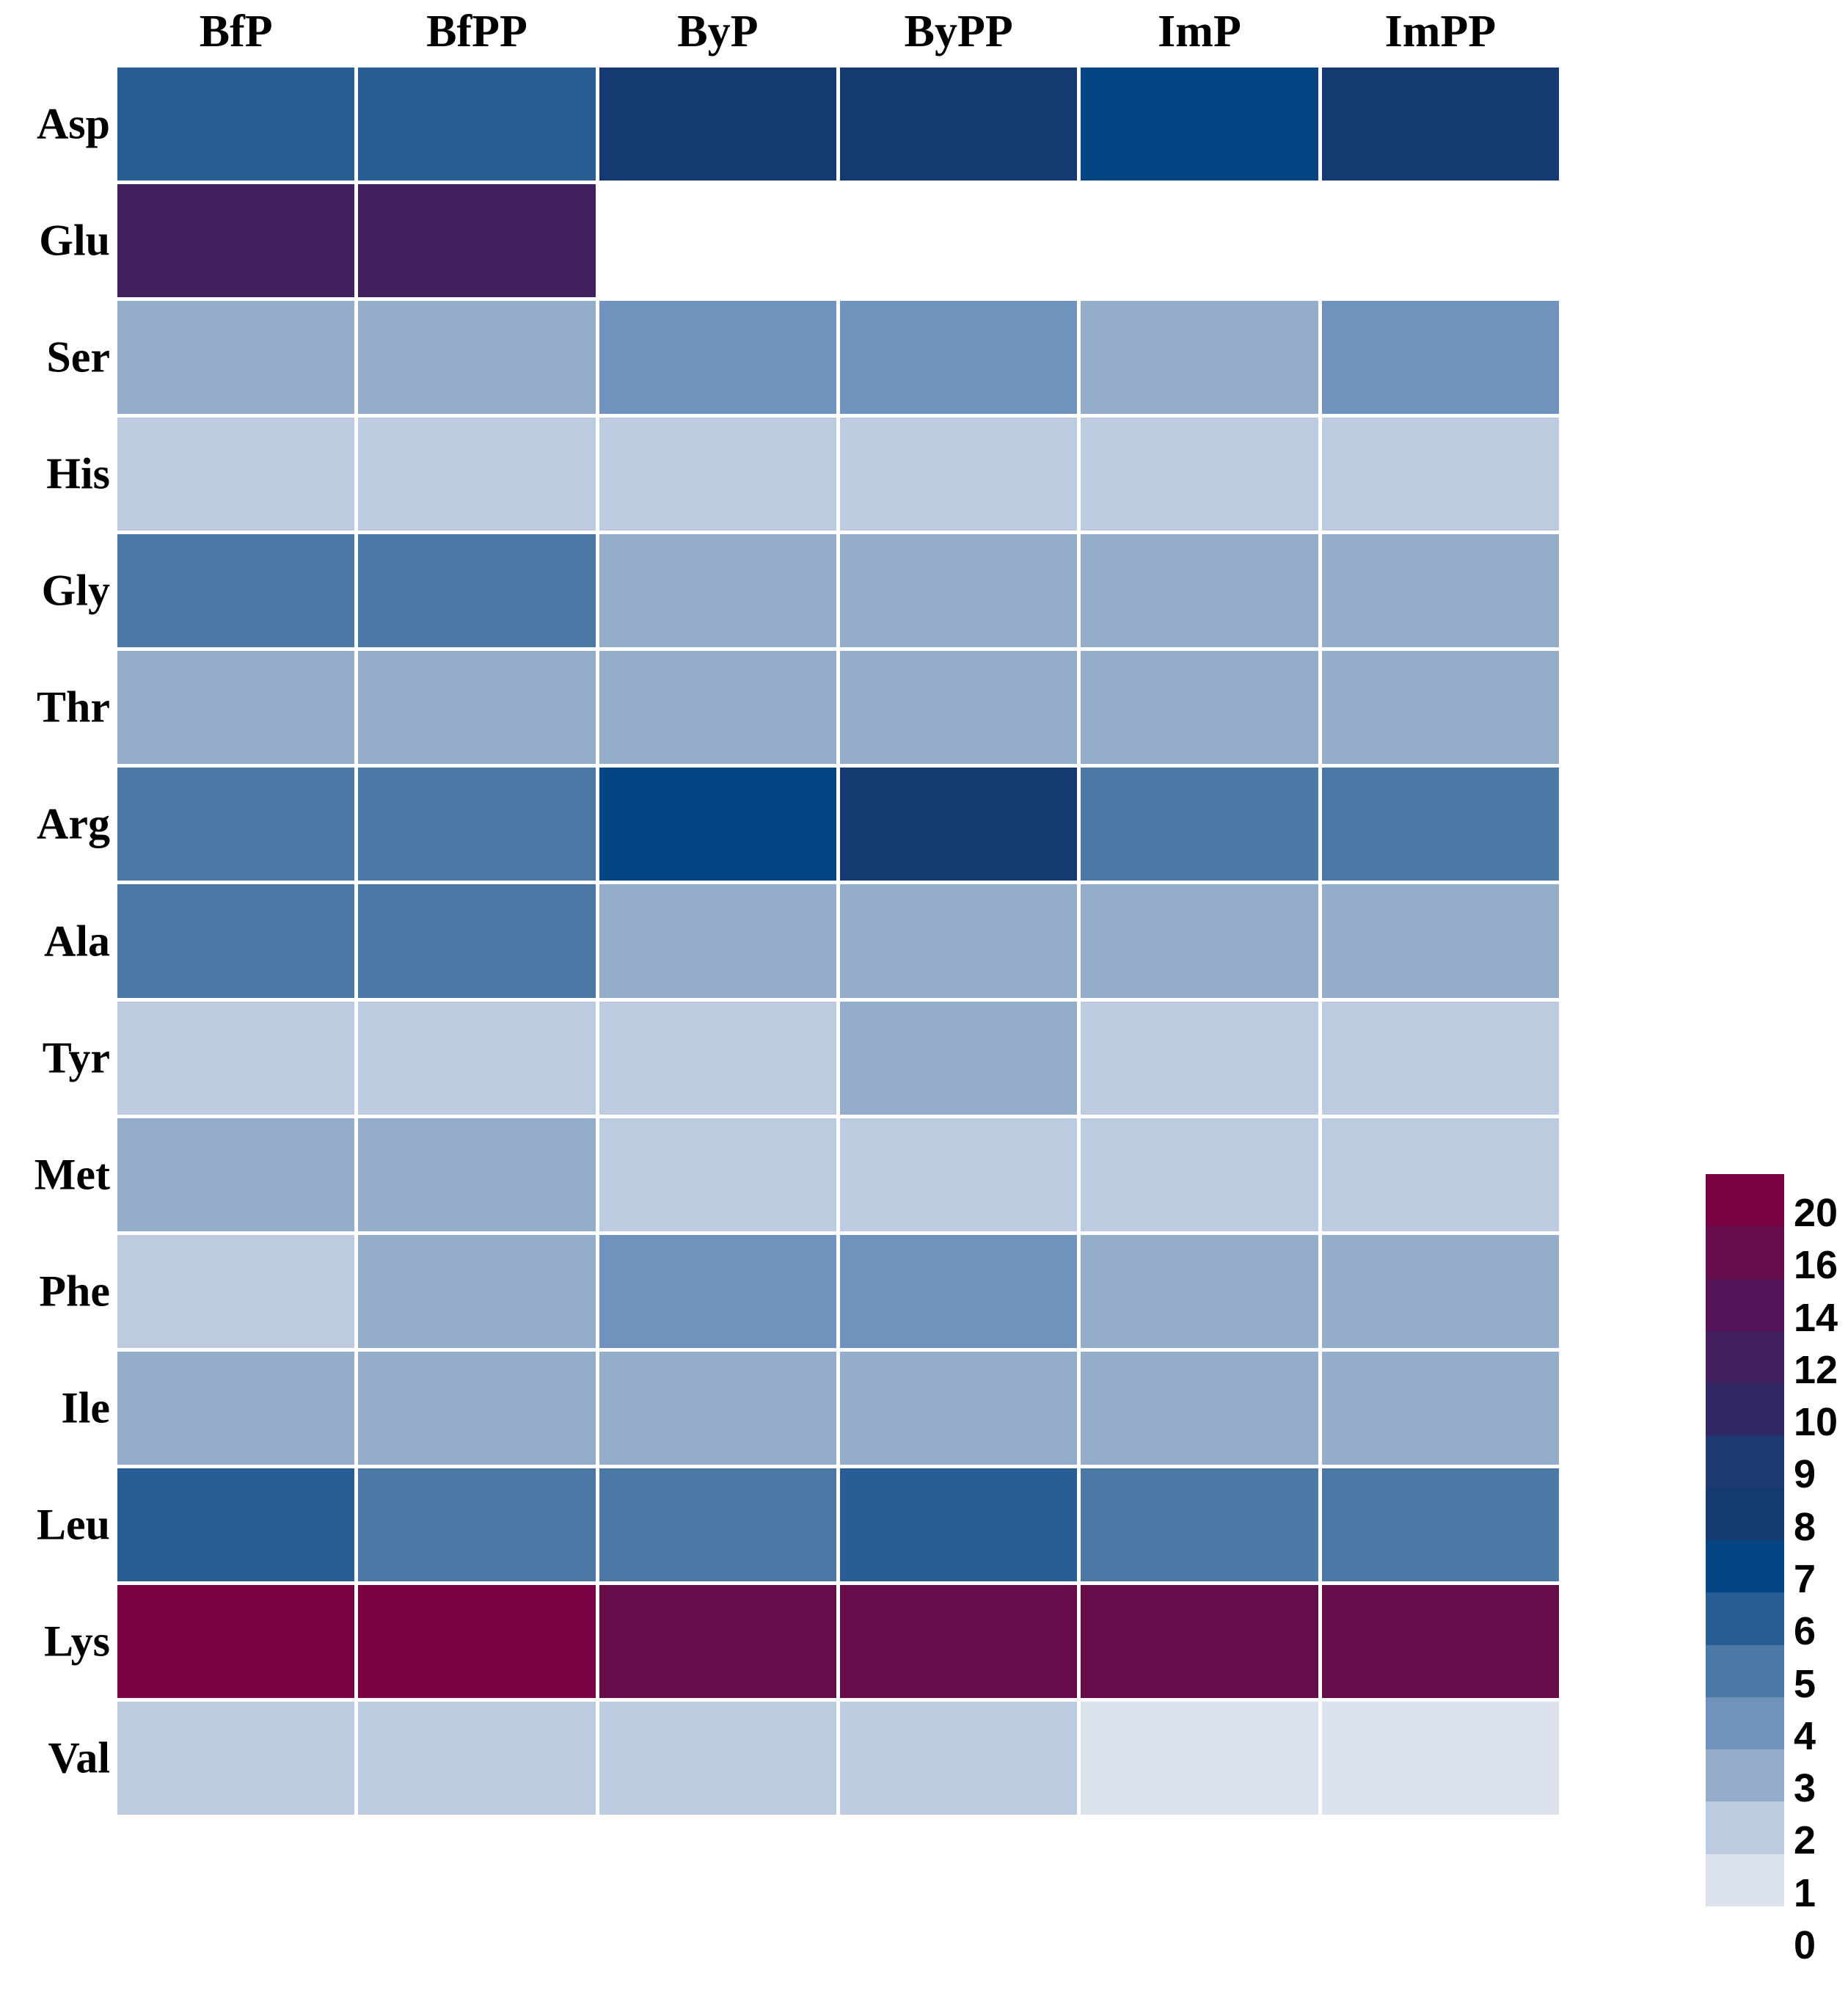 The height and width of the screenshot is (1993, 1848). What do you see at coordinates (1816, 1369) in the screenshot?
I see `legend-tick-12: 12` at bounding box center [1816, 1369].